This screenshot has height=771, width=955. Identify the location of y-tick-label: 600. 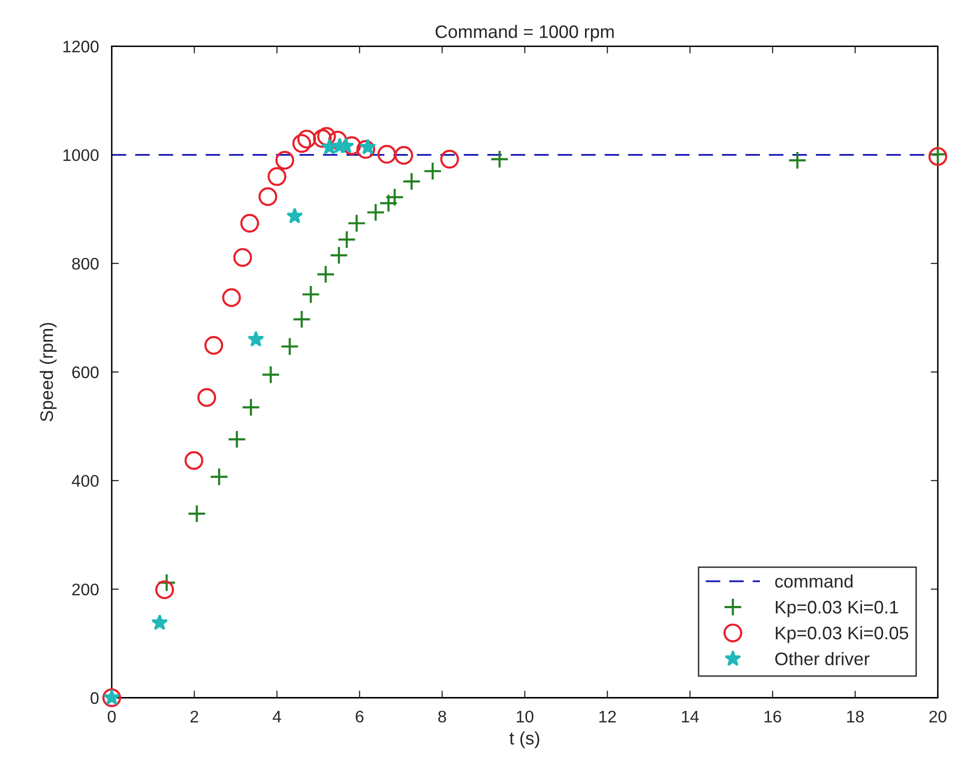
(85, 372).